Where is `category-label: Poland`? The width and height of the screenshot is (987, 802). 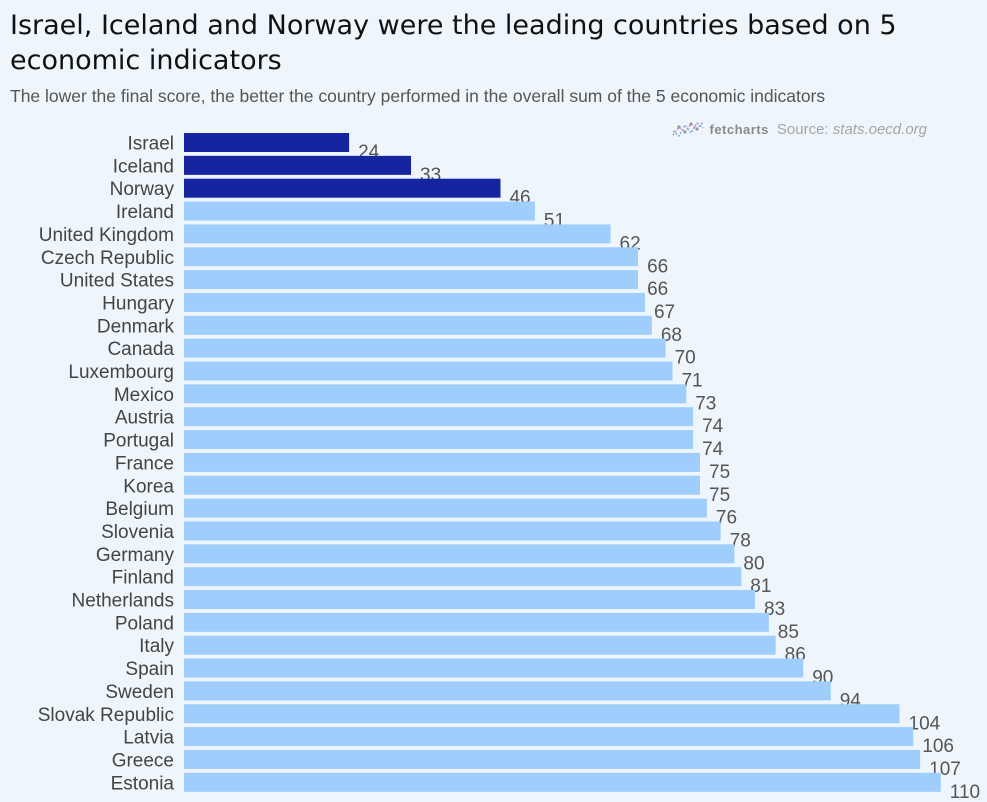 category-label: Poland is located at coordinates (144, 623).